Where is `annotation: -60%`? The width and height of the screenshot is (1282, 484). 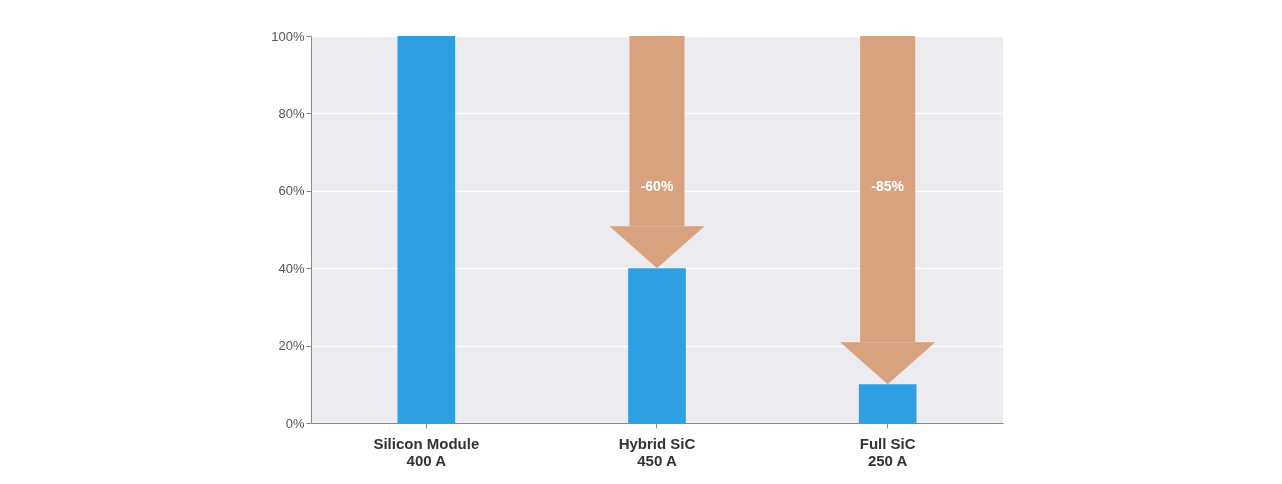
annotation: -60% is located at coordinates (657, 185).